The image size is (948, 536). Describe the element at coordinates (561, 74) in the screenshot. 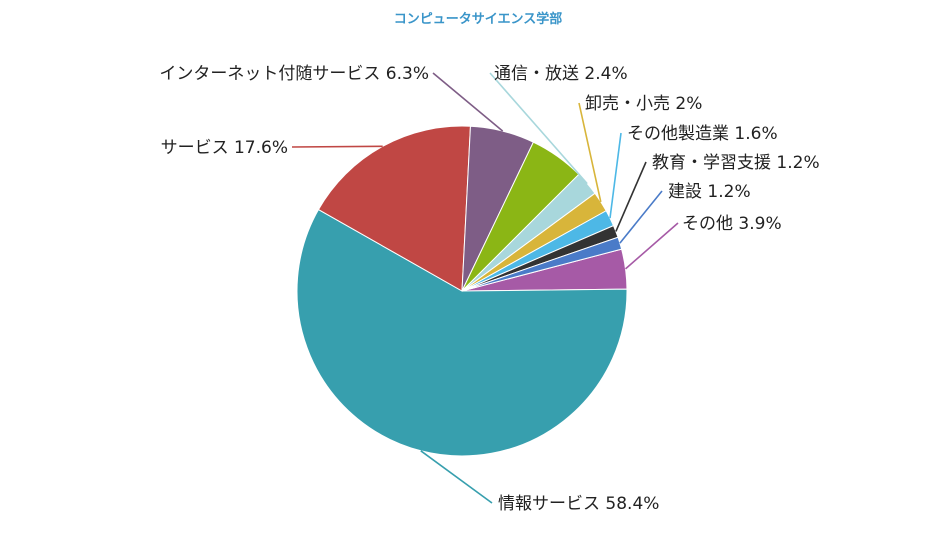

I see `slice-label: 通信・放送 2.4%` at that location.